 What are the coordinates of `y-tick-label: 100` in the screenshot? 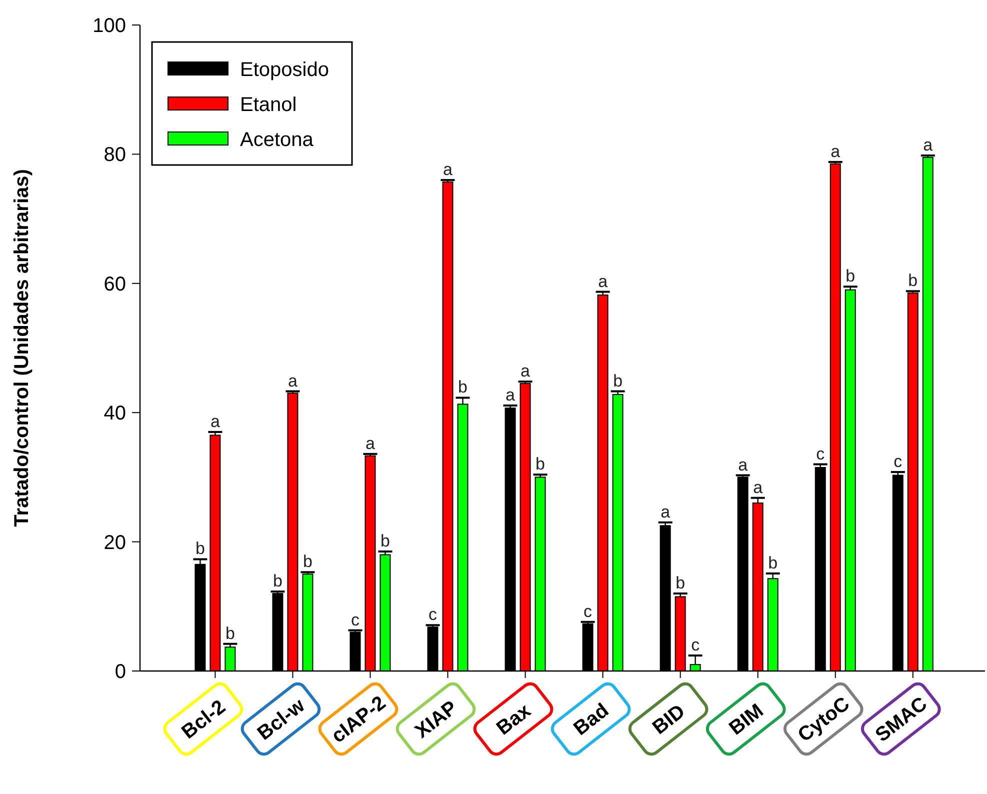 It's located at (109, 26).